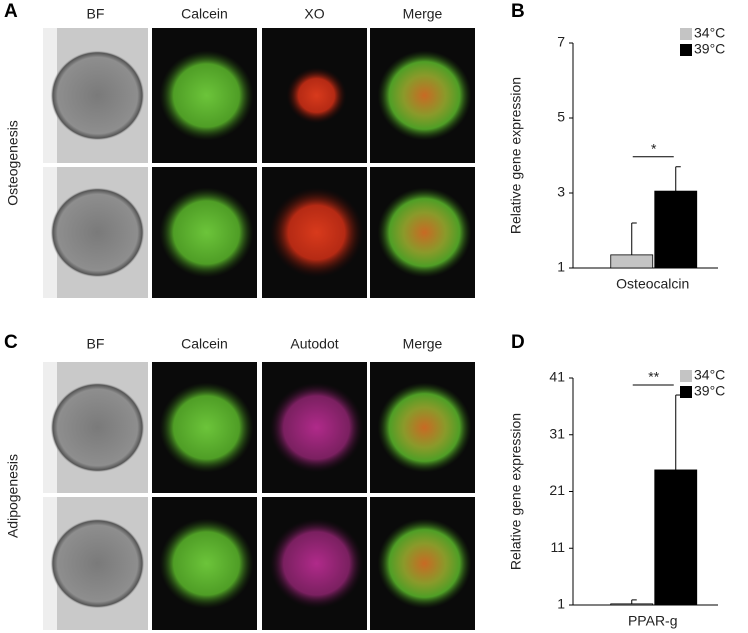 This screenshot has height=633, width=748. Describe the element at coordinates (13, 496) in the screenshot. I see `row-label: Adipogenesis` at that location.